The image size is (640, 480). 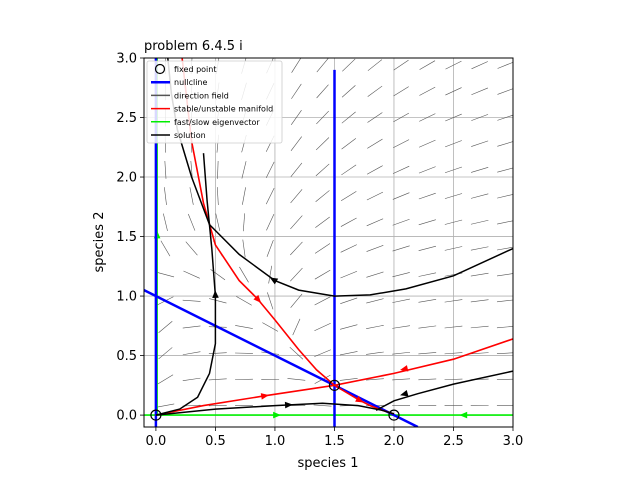 What do you see at coordinates (195, 69) in the screenshot?
I see `legend-label: fixed point` at bounding box center [195, 69].